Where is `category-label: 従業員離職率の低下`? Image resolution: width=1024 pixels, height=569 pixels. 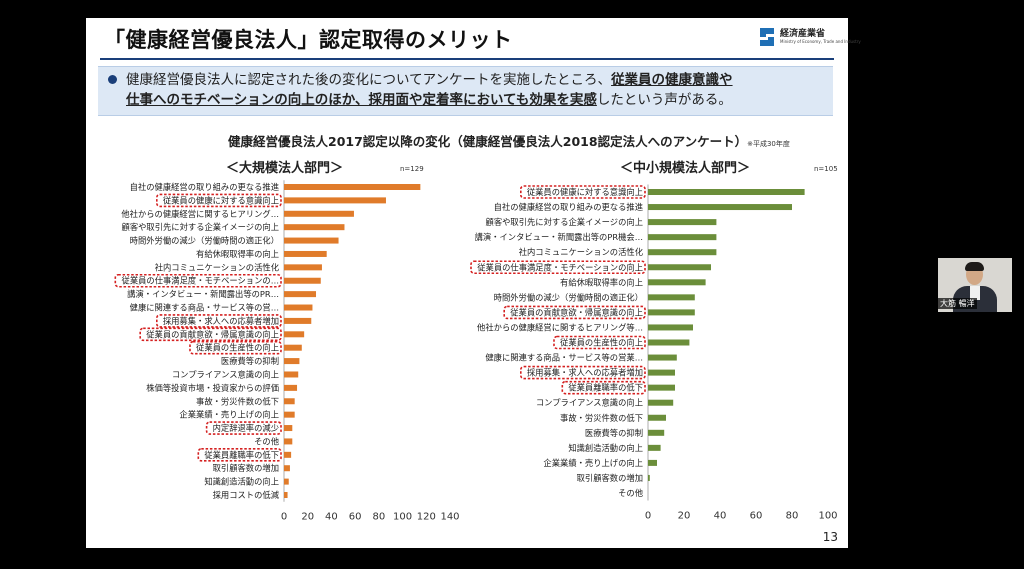
category-label: 従業員離職率の低下 is located at coordinates (605, 388).